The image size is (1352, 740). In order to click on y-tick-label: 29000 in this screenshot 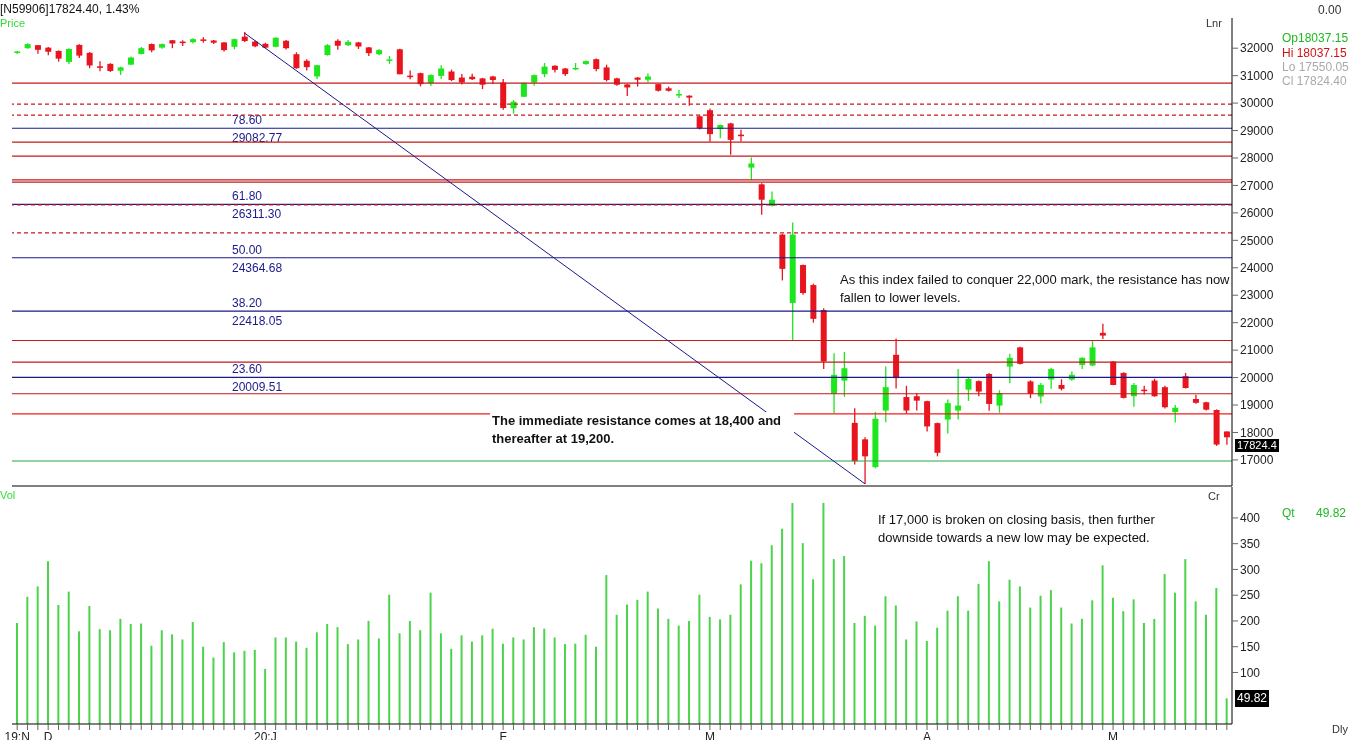, I will do `click(1257, 130)`.